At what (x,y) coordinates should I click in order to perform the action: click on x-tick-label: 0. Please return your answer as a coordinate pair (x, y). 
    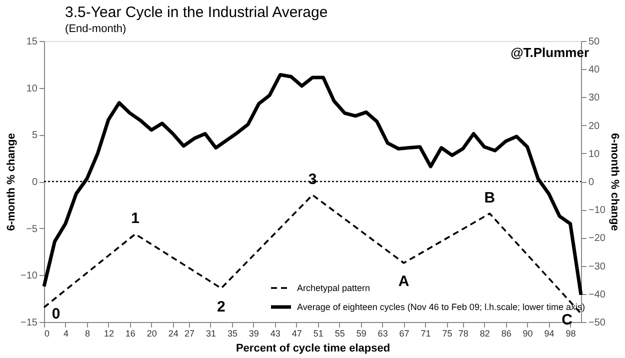
    Looking at the image, I should click on (47, 333).